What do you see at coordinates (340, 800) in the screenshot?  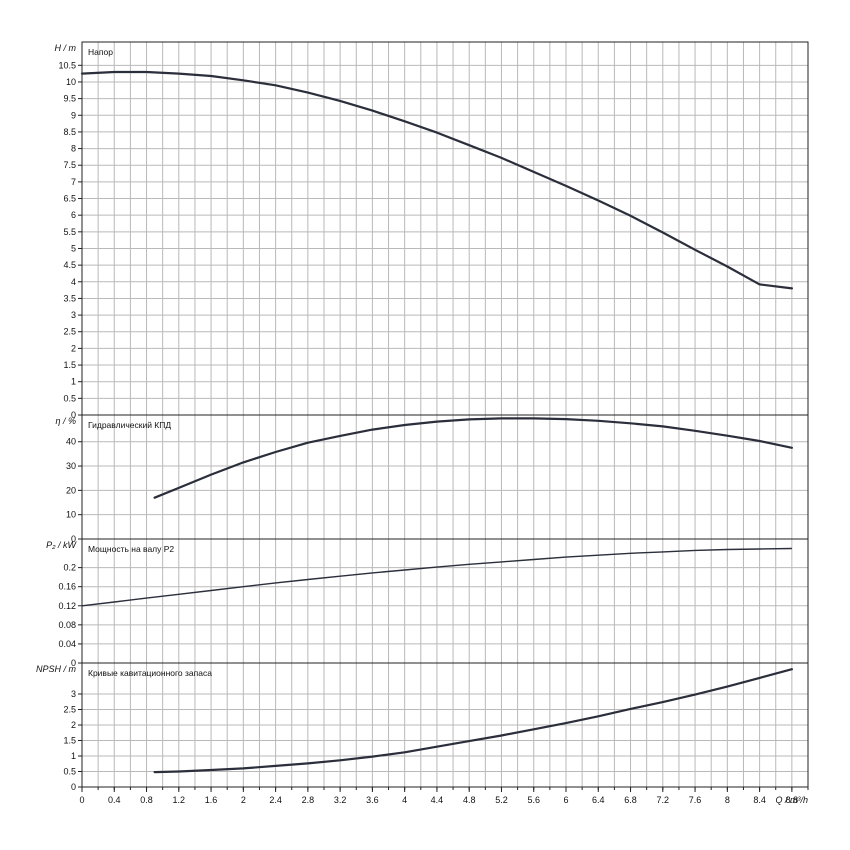 I see `x-tick-label: 3.2` at bounding box center [340, 800].